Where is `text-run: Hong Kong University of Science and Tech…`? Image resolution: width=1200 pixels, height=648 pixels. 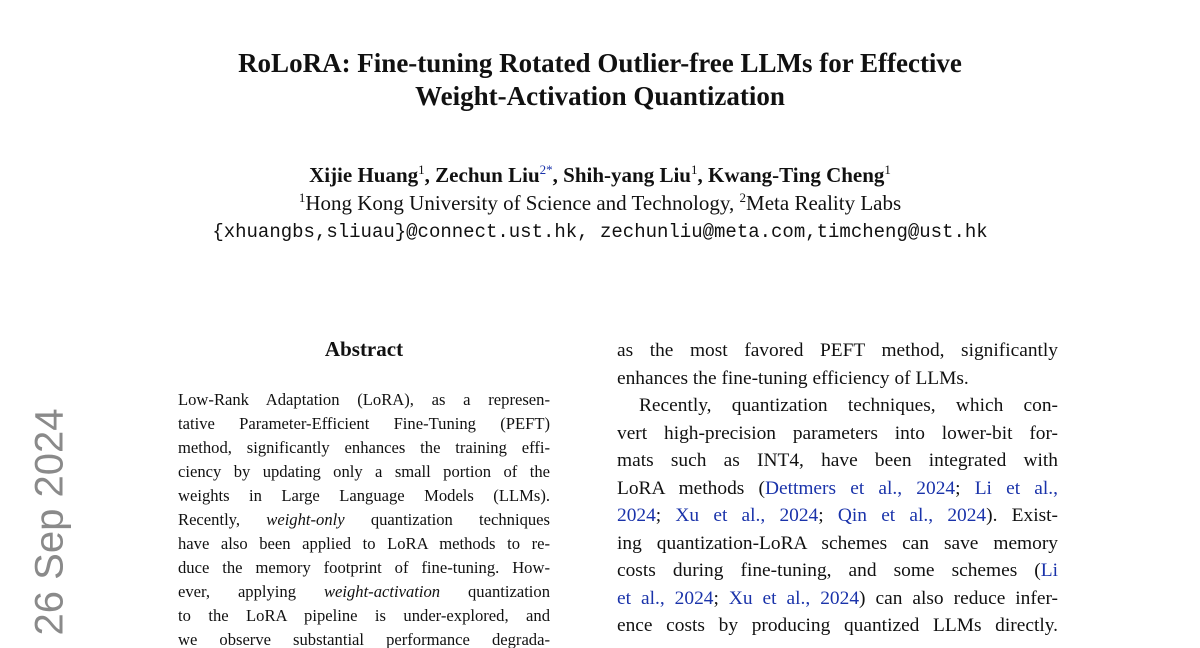
text-run: Hong Kong University of Science and Tech… is located at coordinates (522, 203).